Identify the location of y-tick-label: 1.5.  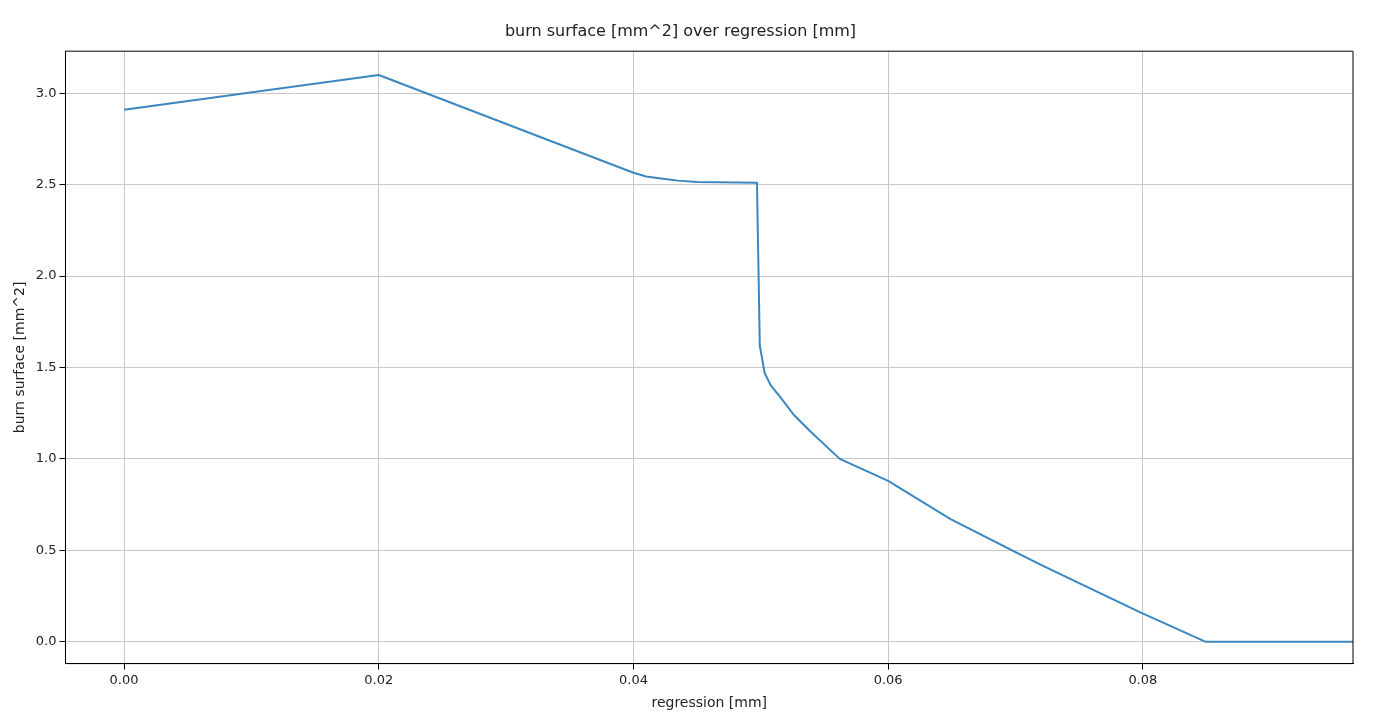
(46, 366).